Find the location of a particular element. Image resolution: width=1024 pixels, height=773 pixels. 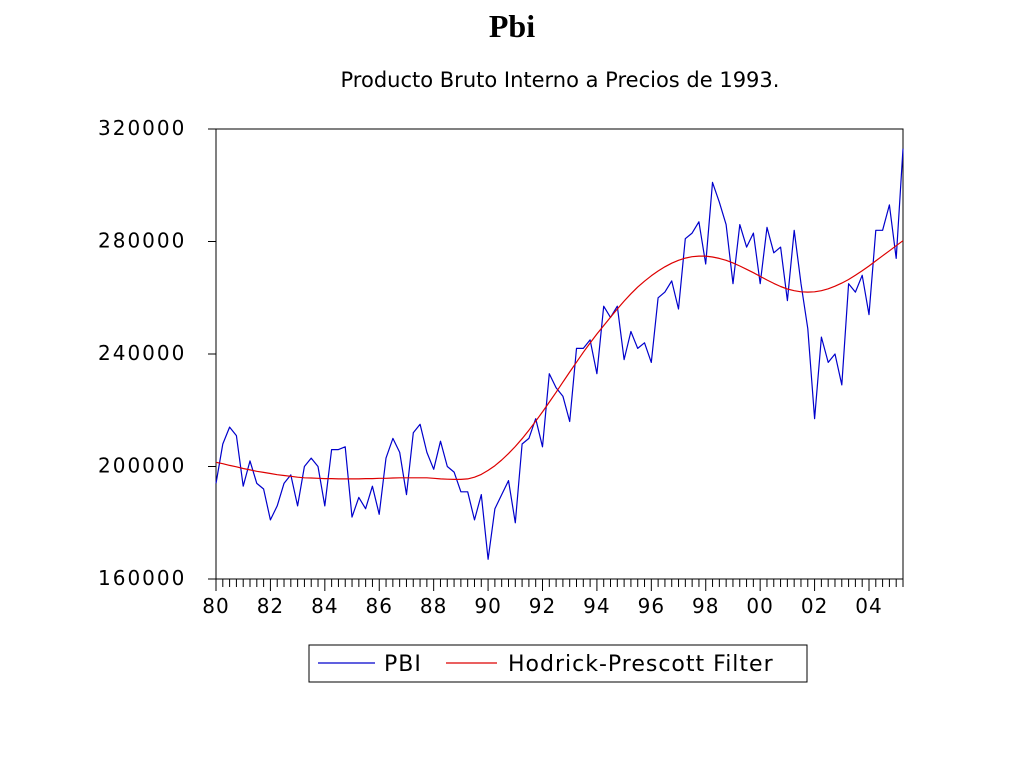

x-tick-label: 96 is located at coordinates (651, 606).